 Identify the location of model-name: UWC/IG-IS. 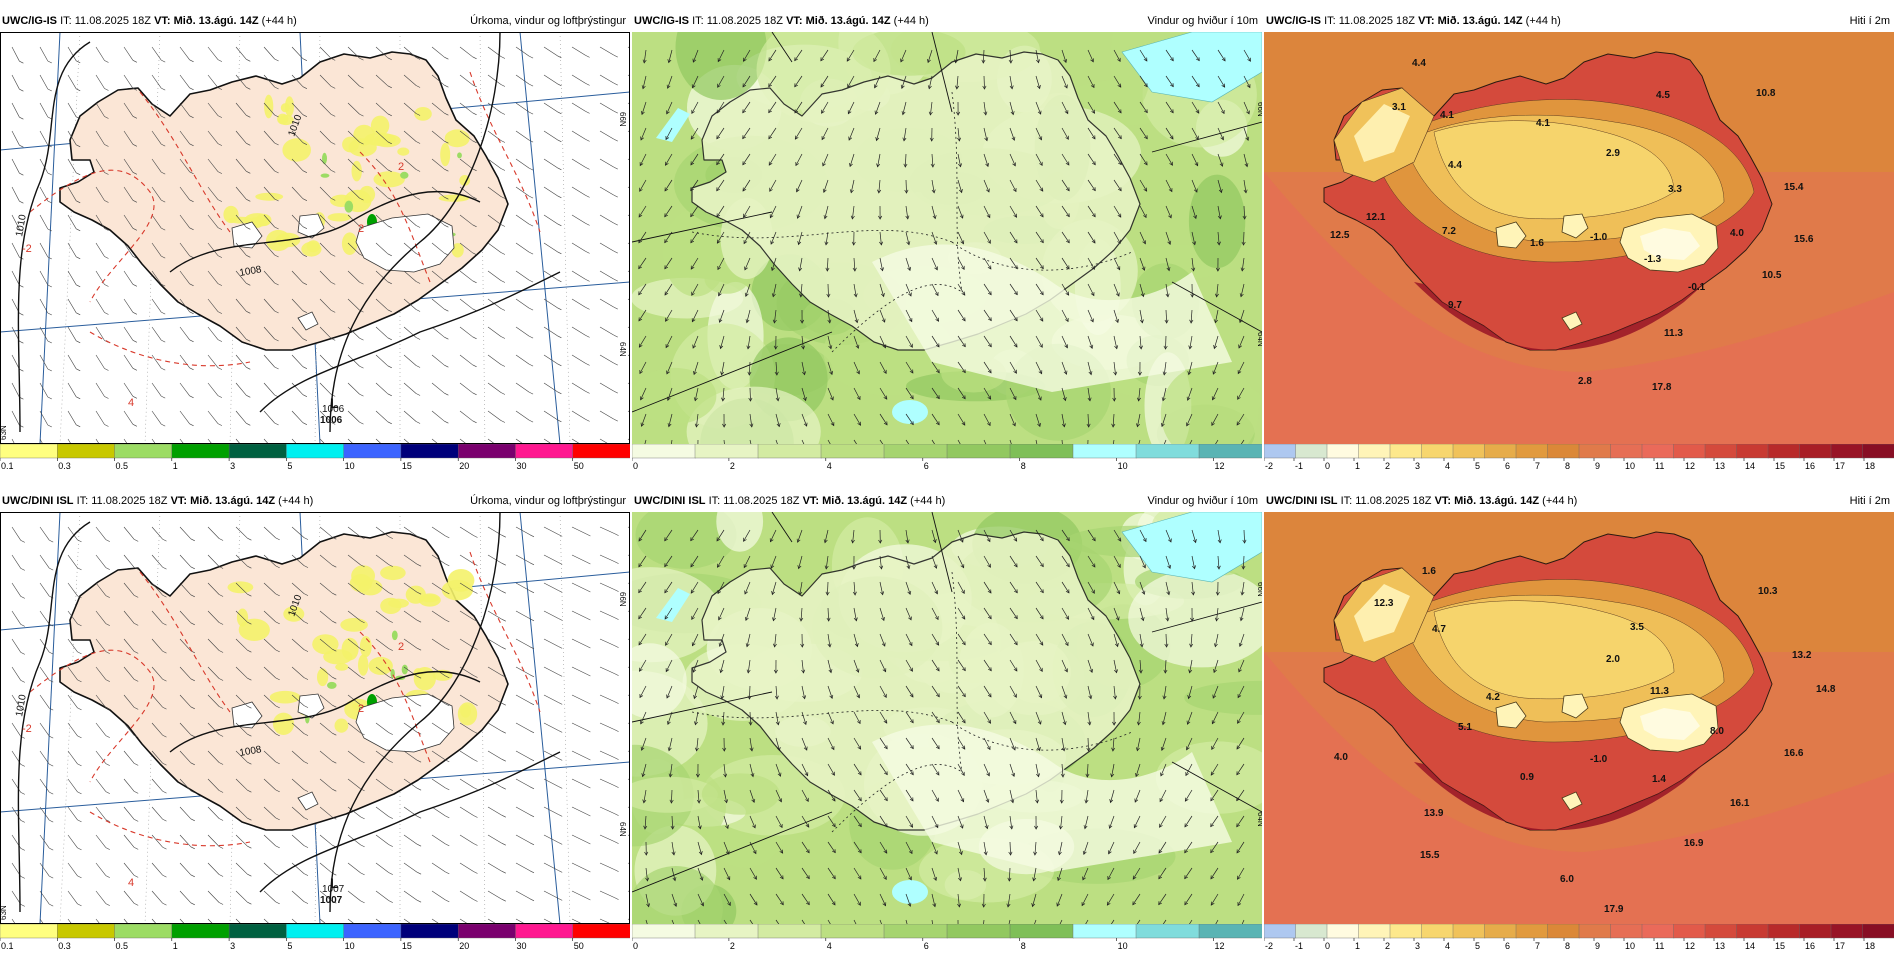
(661, 21).